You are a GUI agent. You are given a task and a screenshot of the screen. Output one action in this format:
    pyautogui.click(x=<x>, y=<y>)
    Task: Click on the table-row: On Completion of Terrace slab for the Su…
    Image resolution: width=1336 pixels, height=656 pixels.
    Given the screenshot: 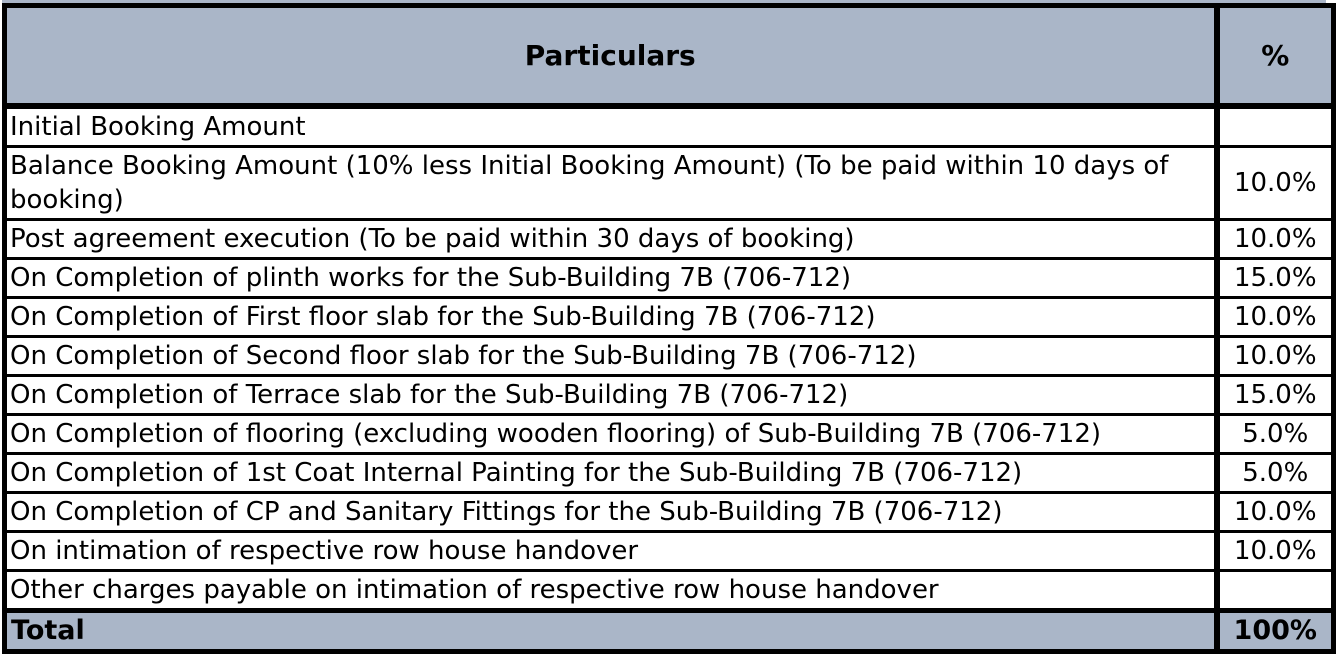 What is the action you would take?
    pyautogui.click(x=669, y=395)
    